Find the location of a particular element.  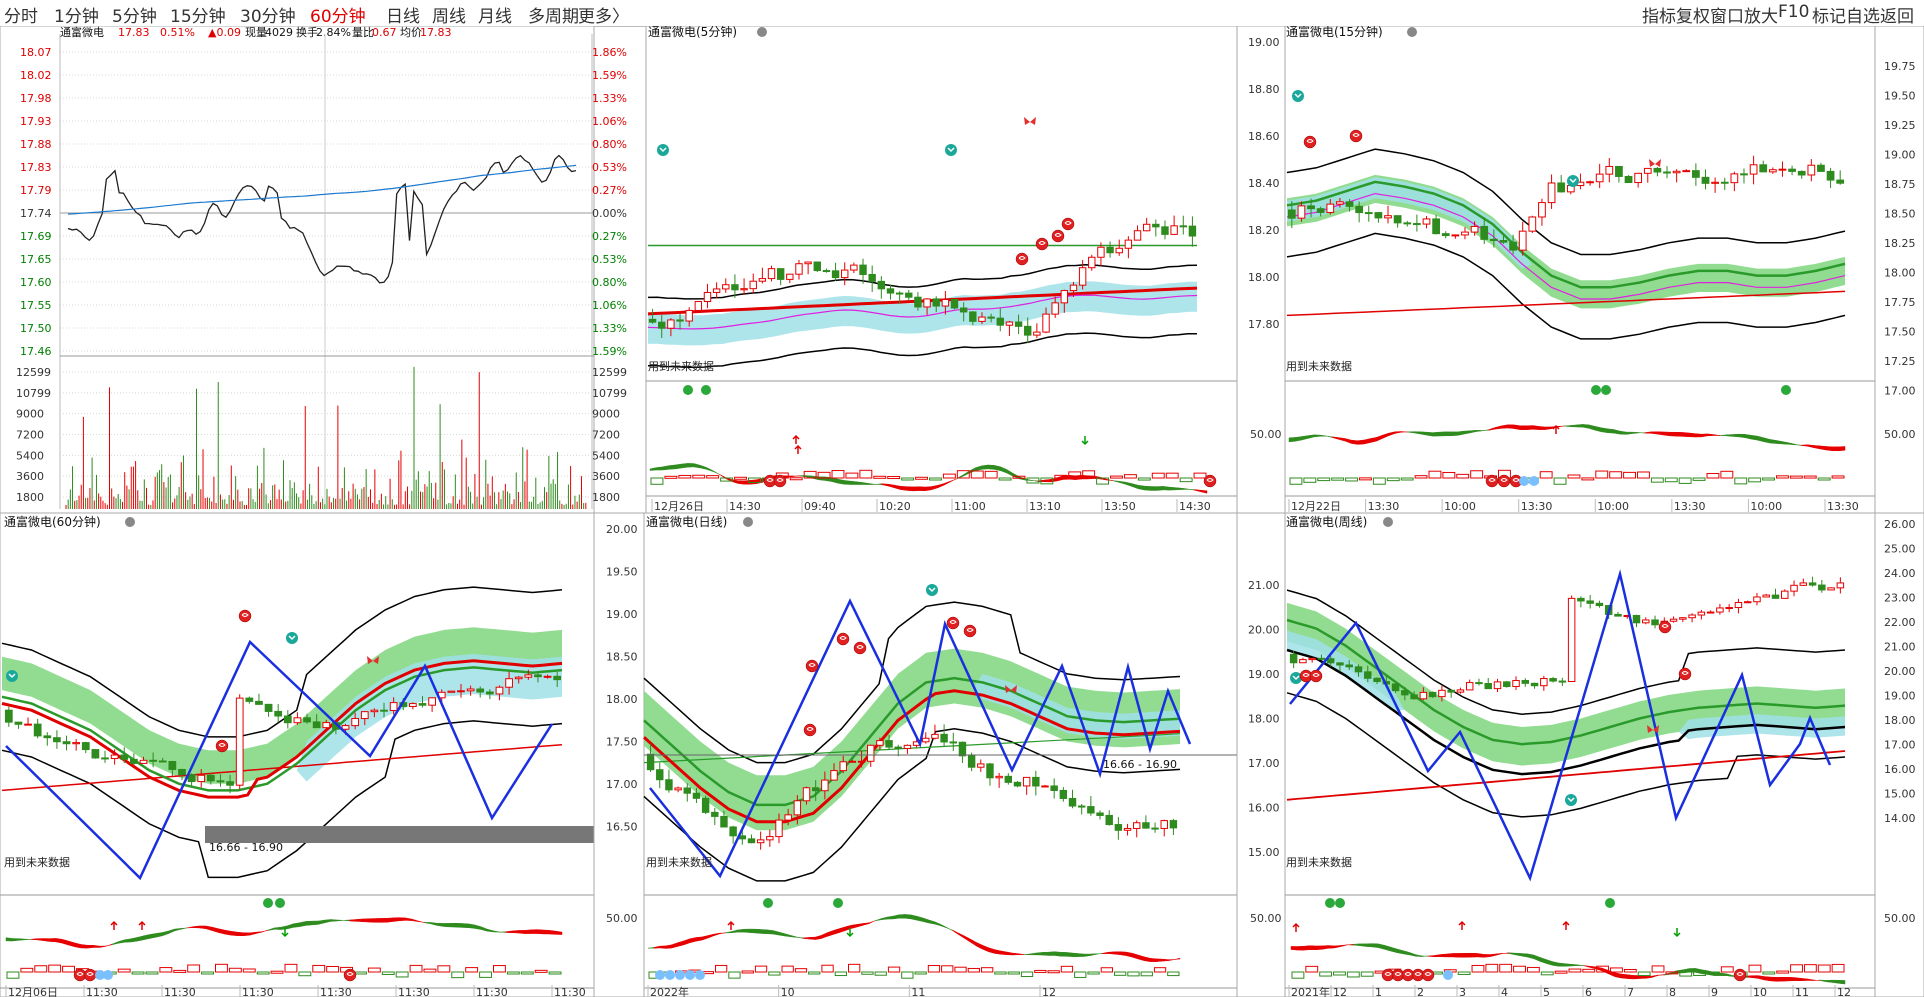

period-tab: 60分钟 is located at coordinates (338, 17).